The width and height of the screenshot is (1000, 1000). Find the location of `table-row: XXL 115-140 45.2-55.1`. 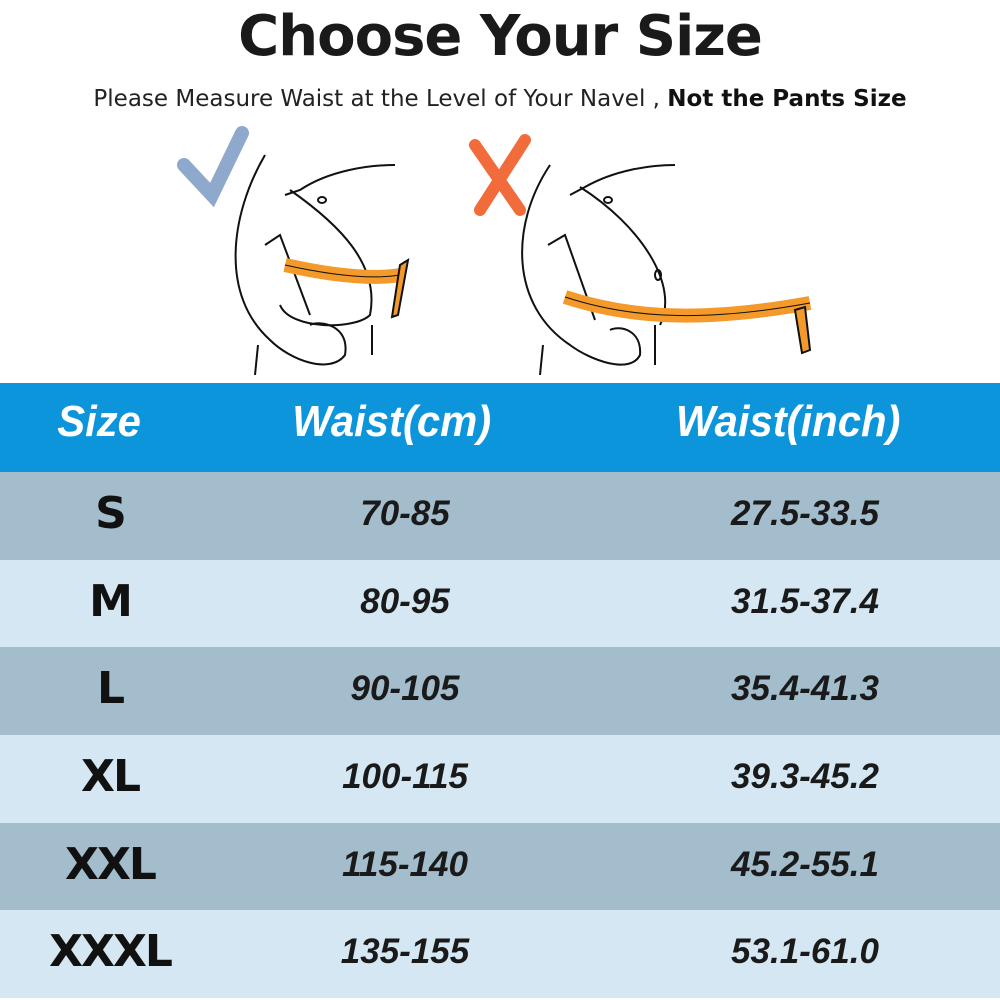

table-row: XXL 115-140 45.2-55.1 is located at coordinates (500, 866).